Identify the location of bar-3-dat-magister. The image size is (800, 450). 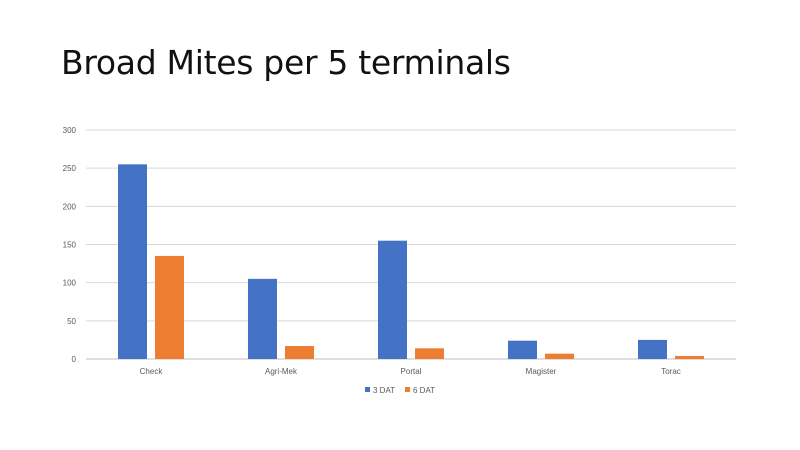
(522, 349).